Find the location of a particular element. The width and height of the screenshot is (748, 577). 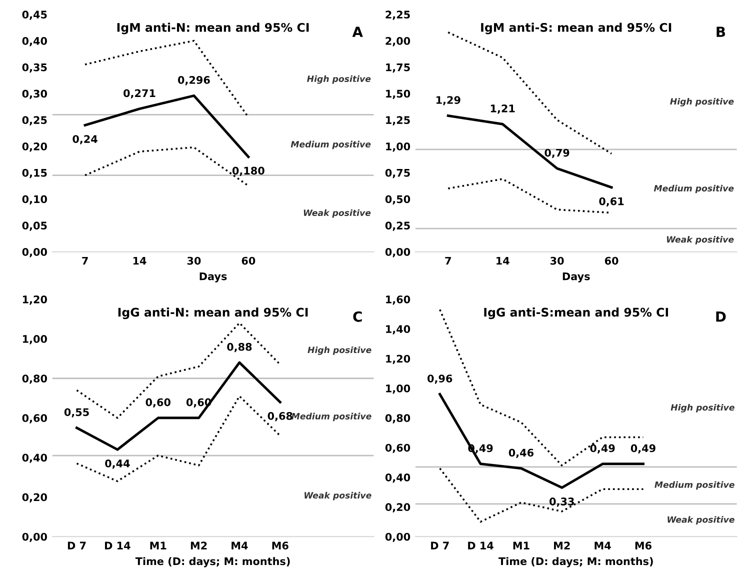

y-tick-label: 1,25 is located at coordinates (398, 121).